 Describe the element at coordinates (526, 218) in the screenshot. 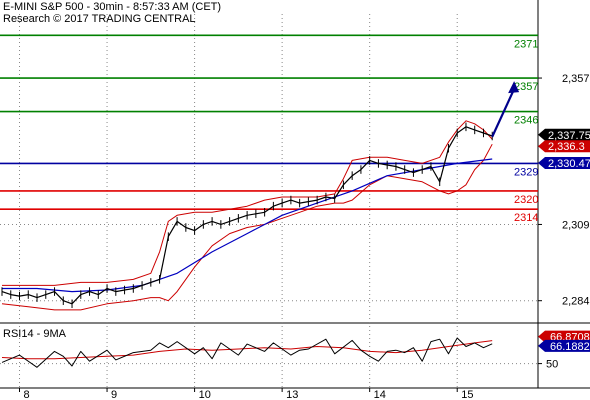

I see `level-label-2314: 2314` at that location.